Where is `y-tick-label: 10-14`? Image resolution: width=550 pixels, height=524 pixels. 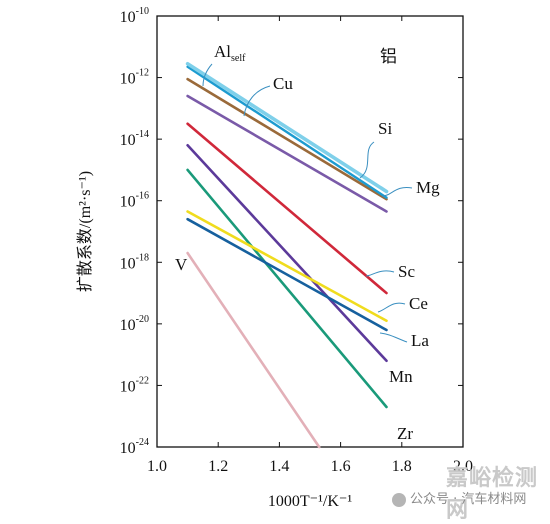 y-tick-label: 10-14 is located at coordinates (134, 139).